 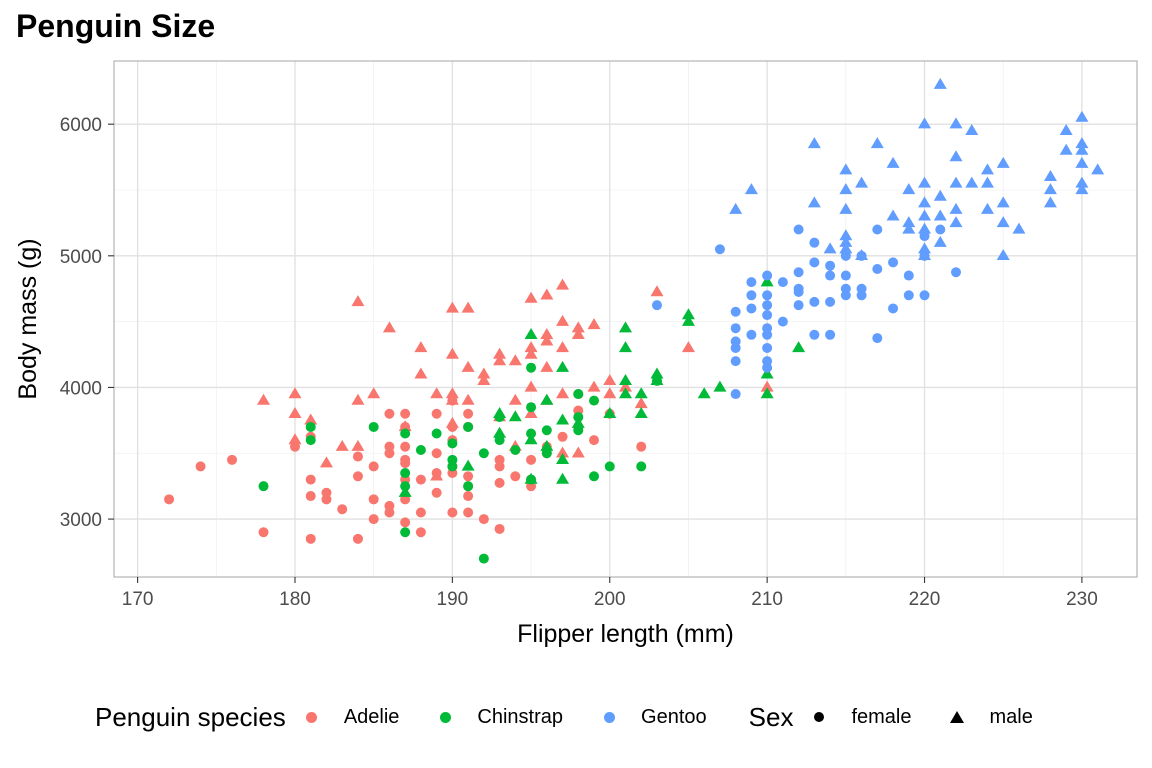 I want to click on y-axis-title: Body mass (g), so click(x=28, y=318).